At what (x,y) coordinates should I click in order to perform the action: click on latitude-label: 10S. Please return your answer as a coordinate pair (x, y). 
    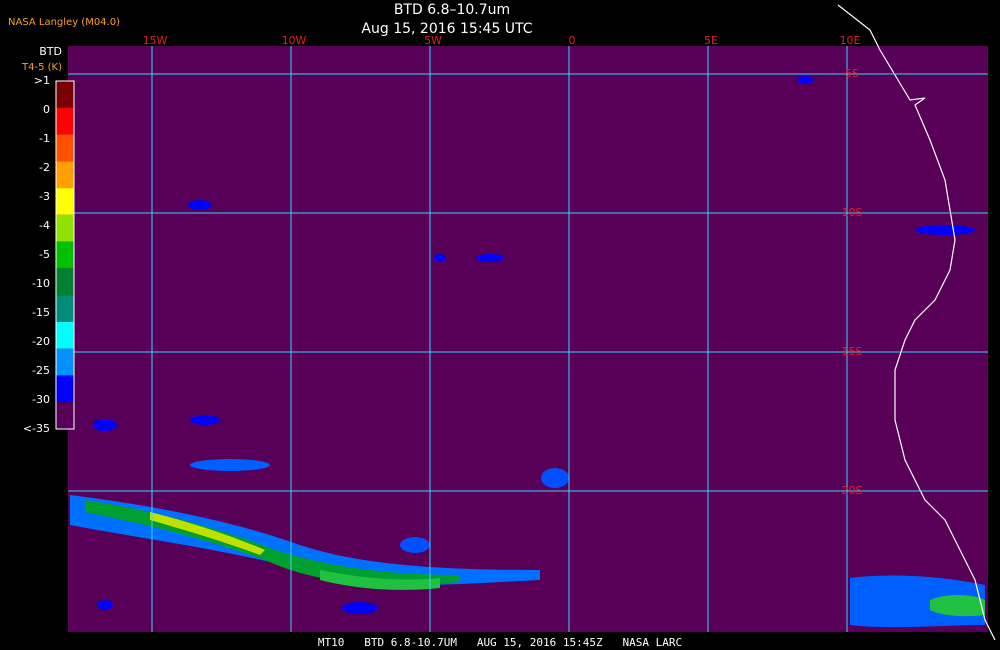
    Looking at the image, I should click on (852, 212).